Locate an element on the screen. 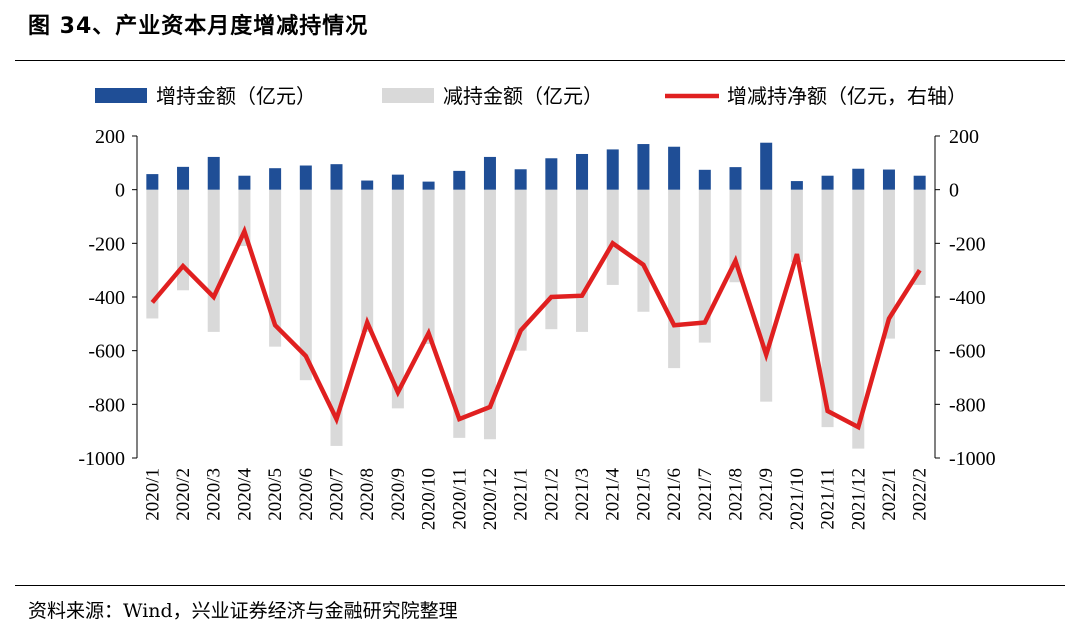 The width and height of the screenshot is (1080, 631). legend-swatch-increase is located at coordinates (121, 95).